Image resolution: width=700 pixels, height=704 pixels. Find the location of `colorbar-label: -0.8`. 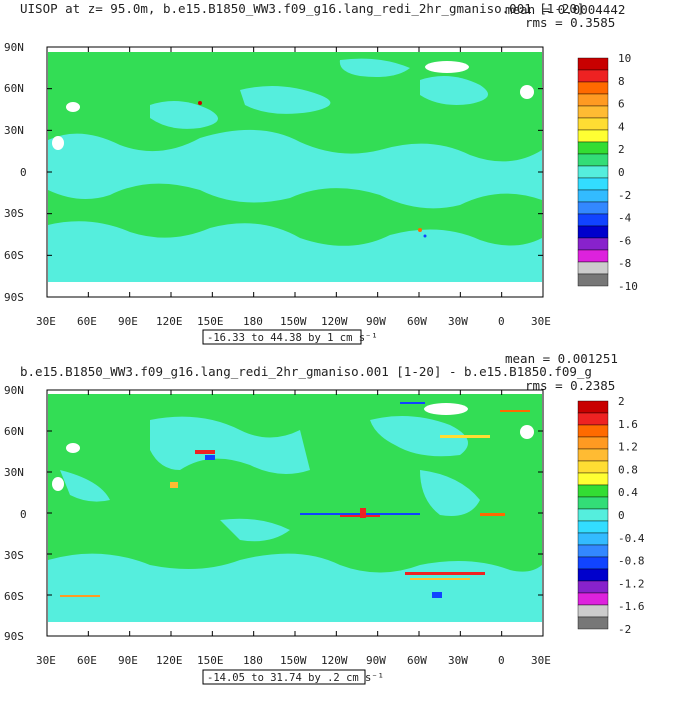

colorbar-label: -0.8 is located at coordinates (631, 561).